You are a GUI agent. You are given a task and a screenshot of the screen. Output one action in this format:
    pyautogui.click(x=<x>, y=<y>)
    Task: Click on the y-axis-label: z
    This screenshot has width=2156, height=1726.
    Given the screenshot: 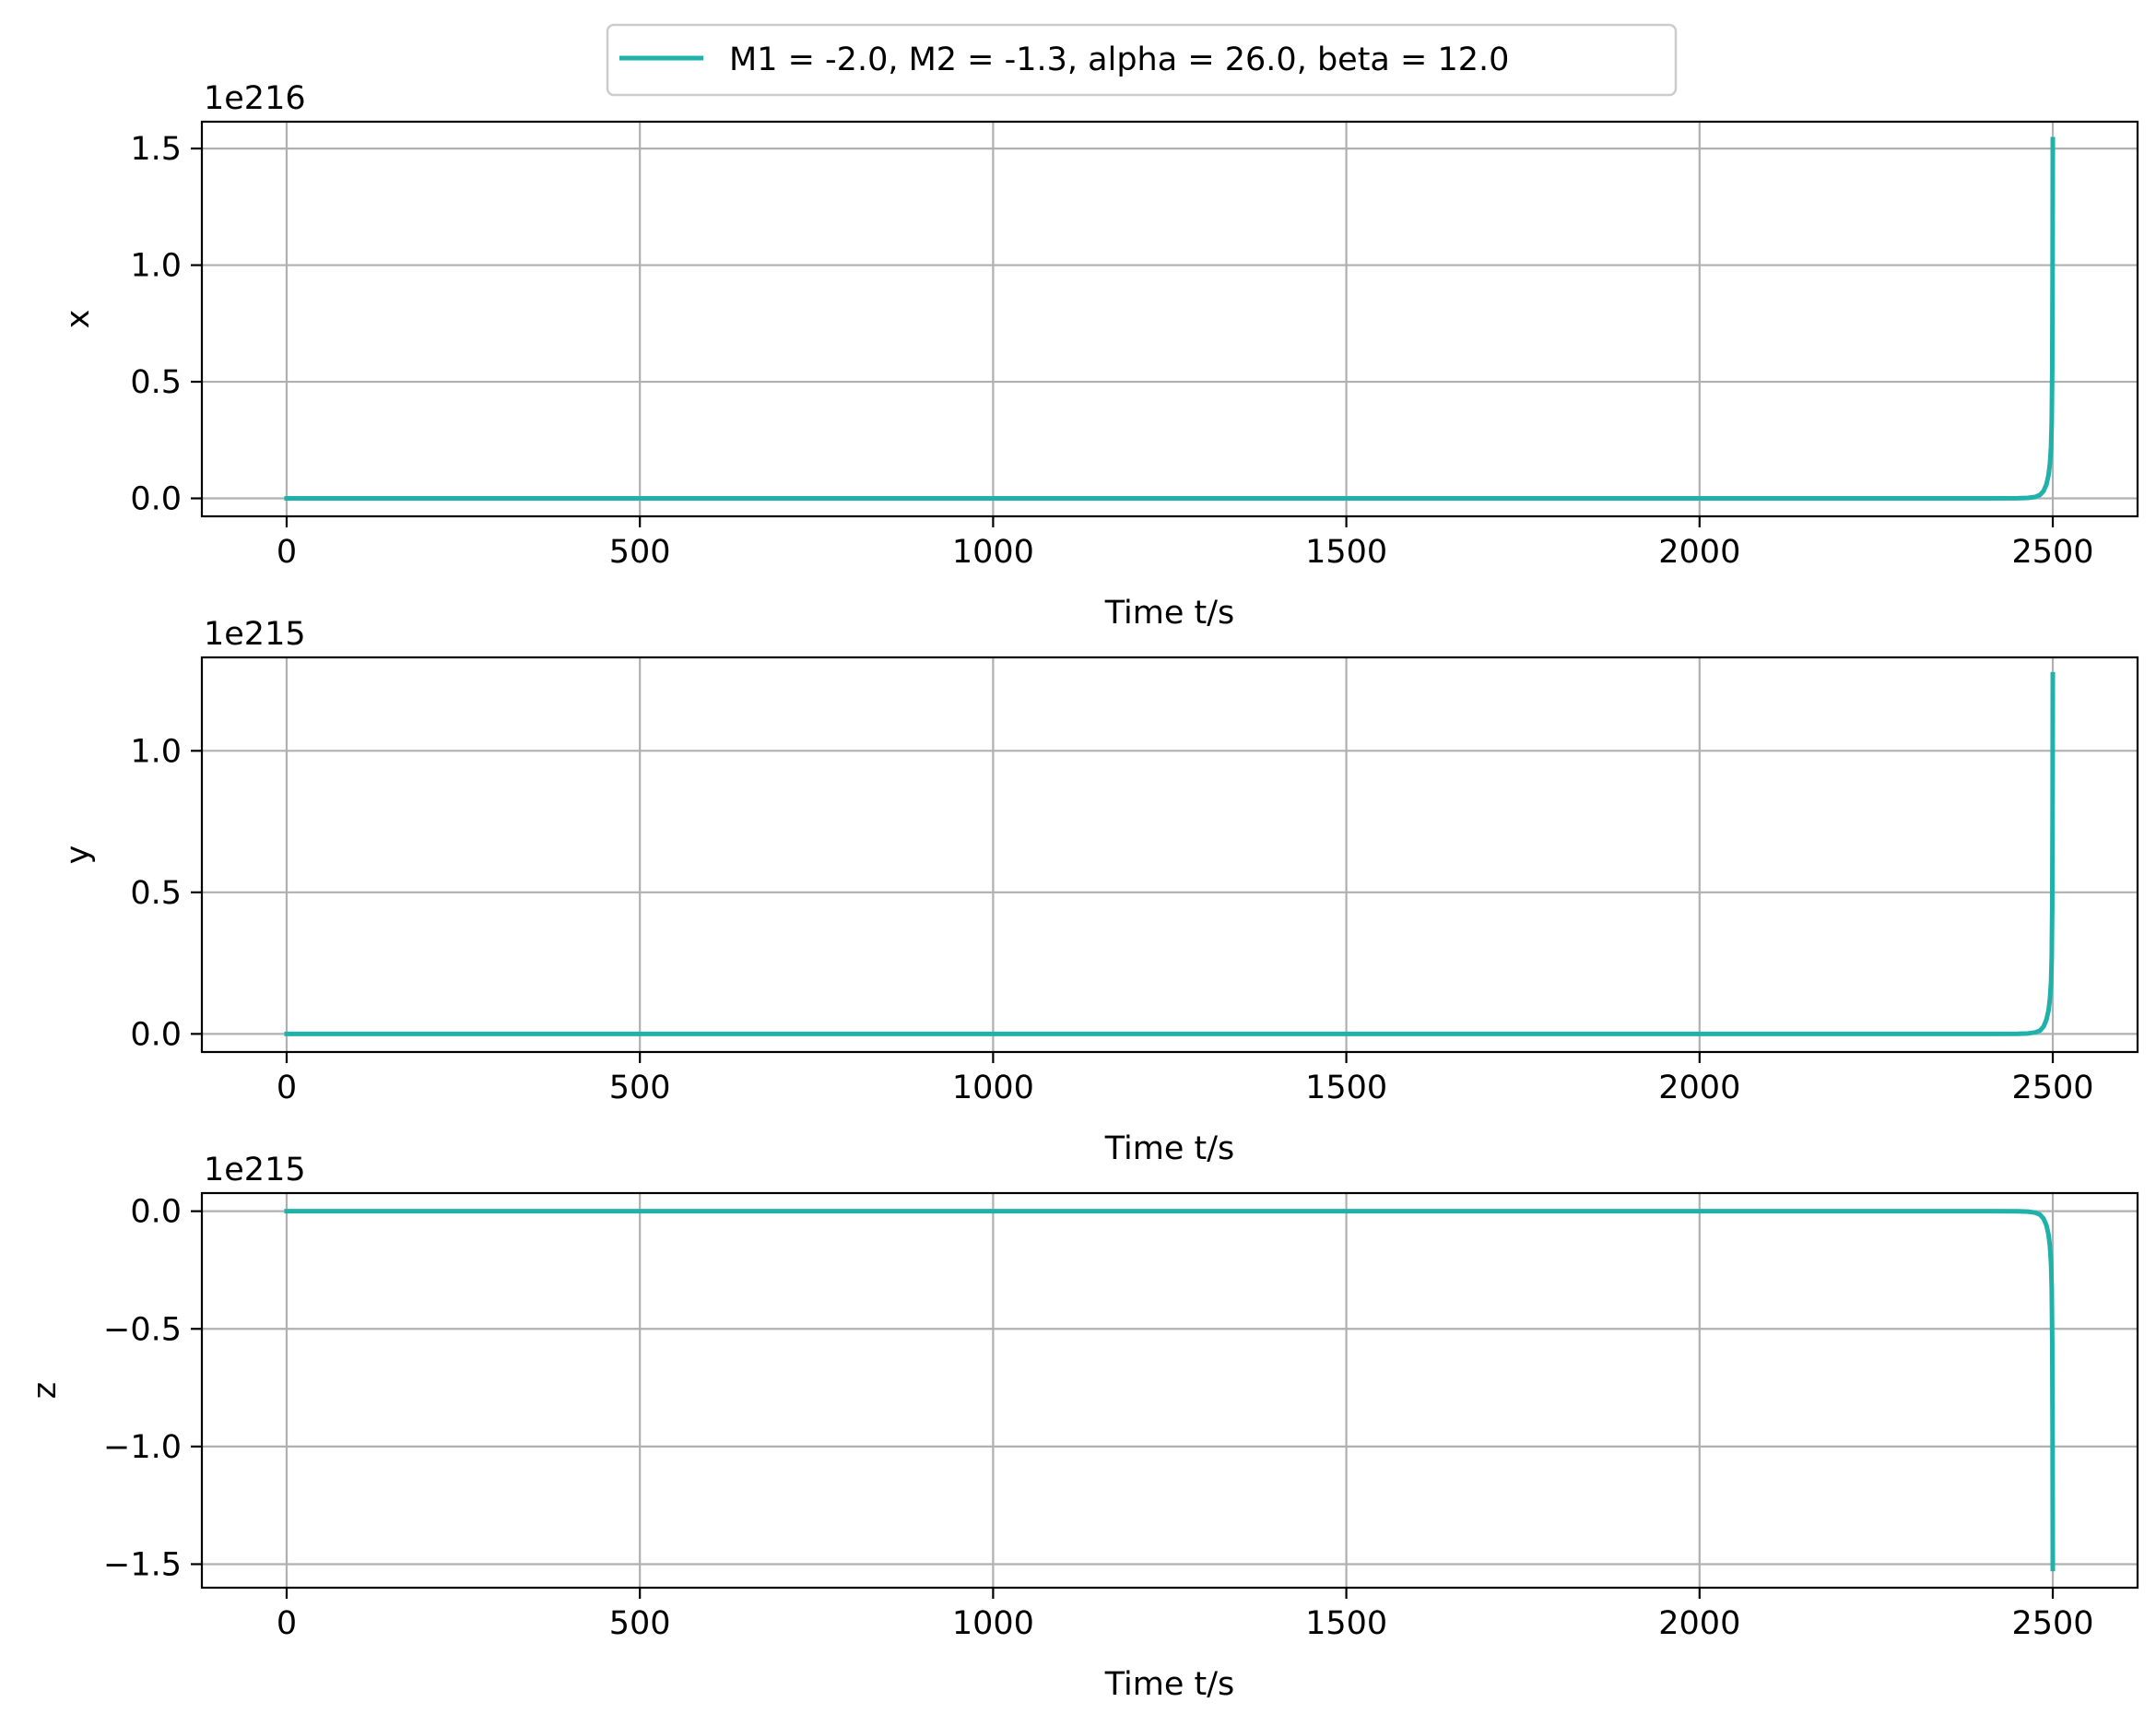 What is the action you would take?
    pyautogui.click(x=45, y=1391)
    